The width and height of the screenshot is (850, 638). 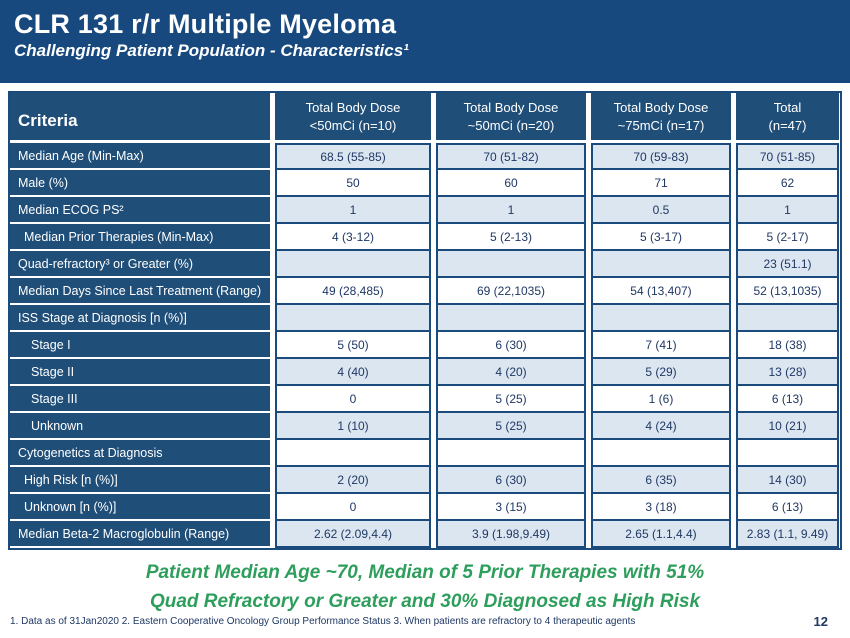 What do you see at coordinates (511, 183) in the screenshot?
I see `data-cell: 60` at bounding box center [511, 183].